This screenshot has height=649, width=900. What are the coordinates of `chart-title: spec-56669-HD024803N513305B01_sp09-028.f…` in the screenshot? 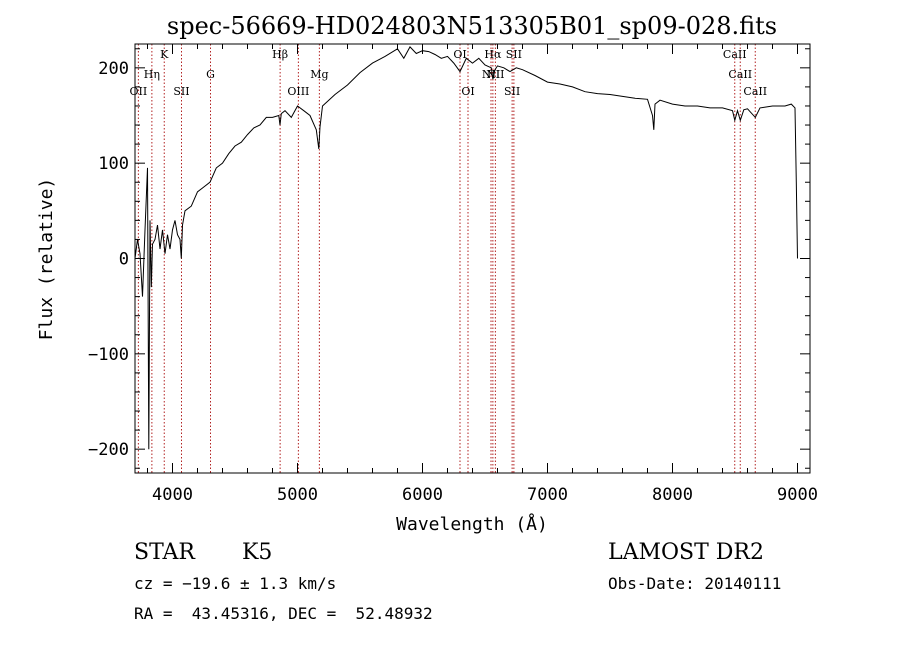 It's located at (472, 26).